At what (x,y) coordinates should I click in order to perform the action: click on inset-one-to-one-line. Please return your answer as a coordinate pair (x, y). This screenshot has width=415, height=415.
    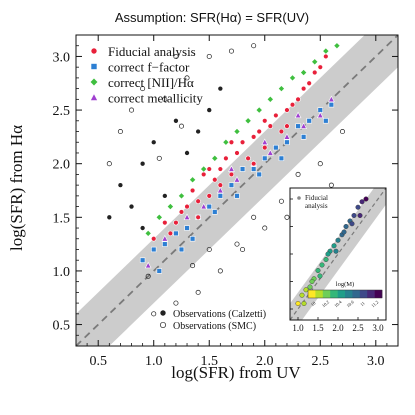
    Looking at the image, I should click on (338, 254).